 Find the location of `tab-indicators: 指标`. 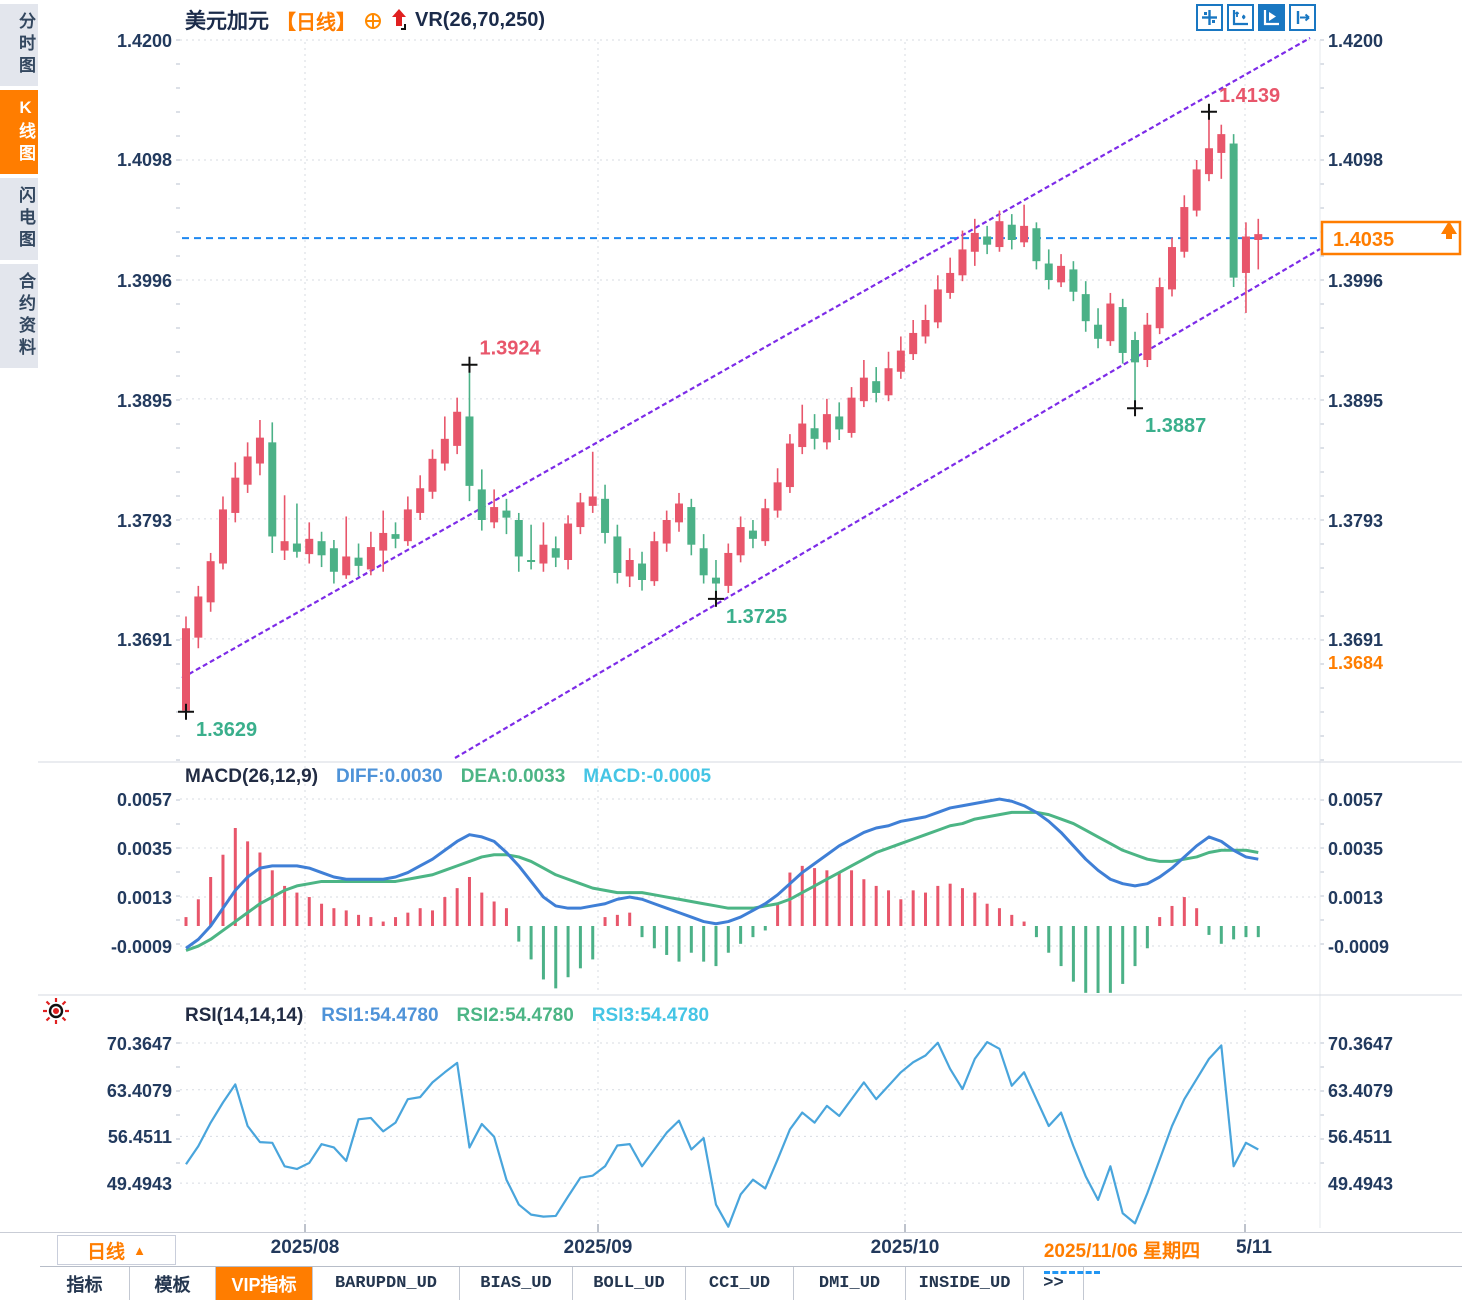

tab-indicators: 指标 is located at coordinates (85, 1283).